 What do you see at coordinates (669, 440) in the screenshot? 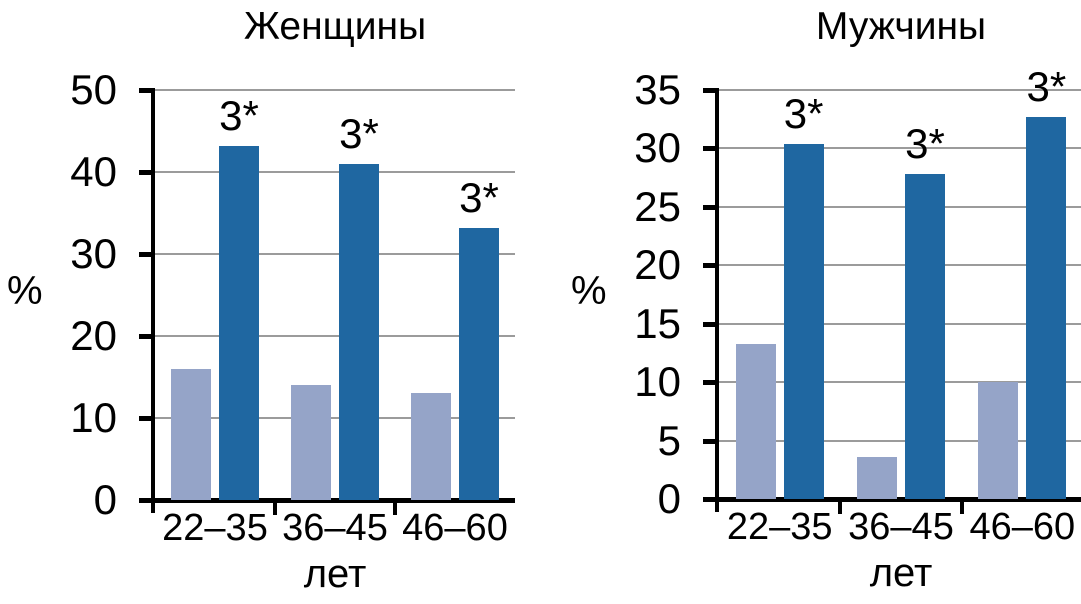
I see `y-tick-label: 5` at bounding box center [669, 440].